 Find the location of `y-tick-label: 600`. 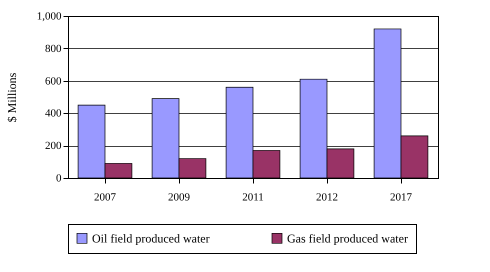

y-tick-label: 600 is located at coordinates (53, 81).